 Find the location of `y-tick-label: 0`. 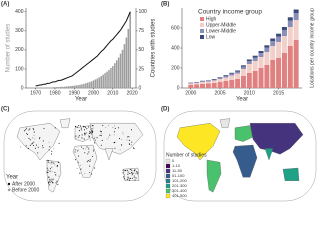

y-tick-label: 0 is located at coordinates (22, 88).